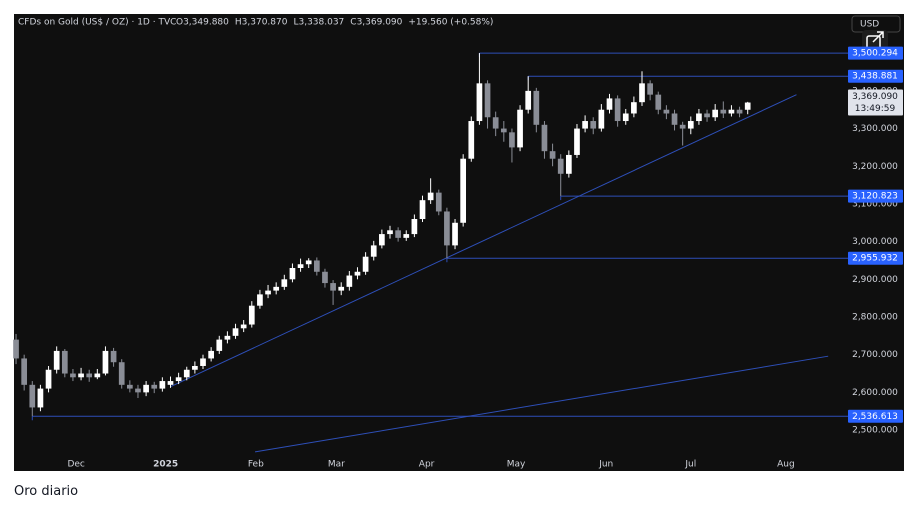 This screenshot has width=907, height=507. What do you see at coordinates (46, 491) in the screenshot?
I see `caption: Oro diario` at bounding box center [46, 491].